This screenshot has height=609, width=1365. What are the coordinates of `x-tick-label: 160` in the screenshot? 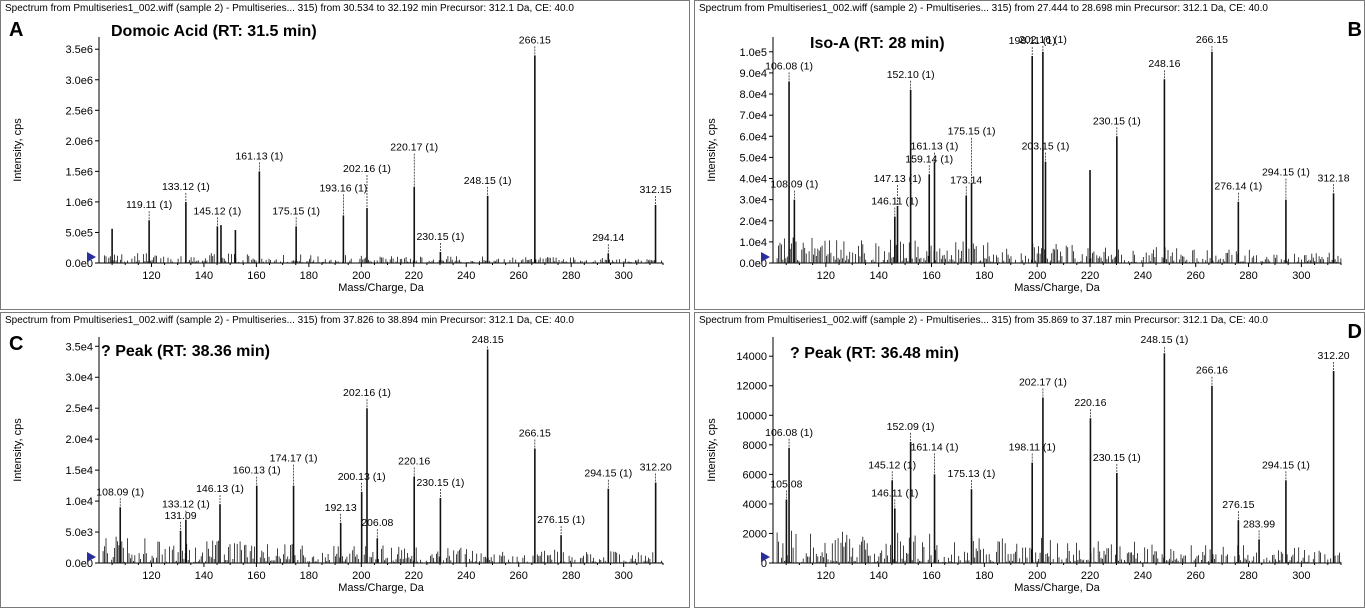 It's located at (931, 276).